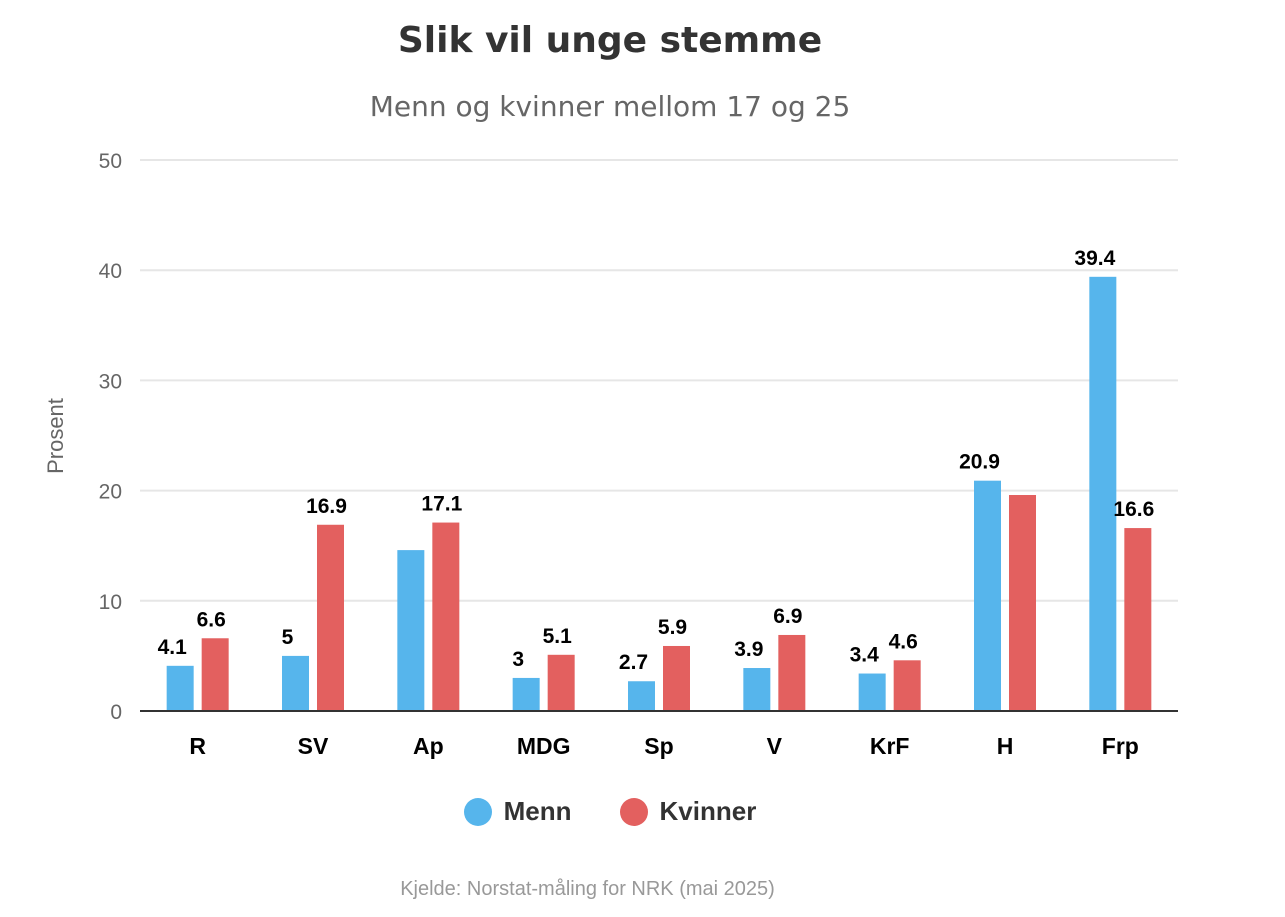 The width and height of the screenshot is (1285, 917). What do you see at coordinates (561, 682) in the screenshot?
I see `bar-kvinner-mdg` at bounding box center [561, 682].